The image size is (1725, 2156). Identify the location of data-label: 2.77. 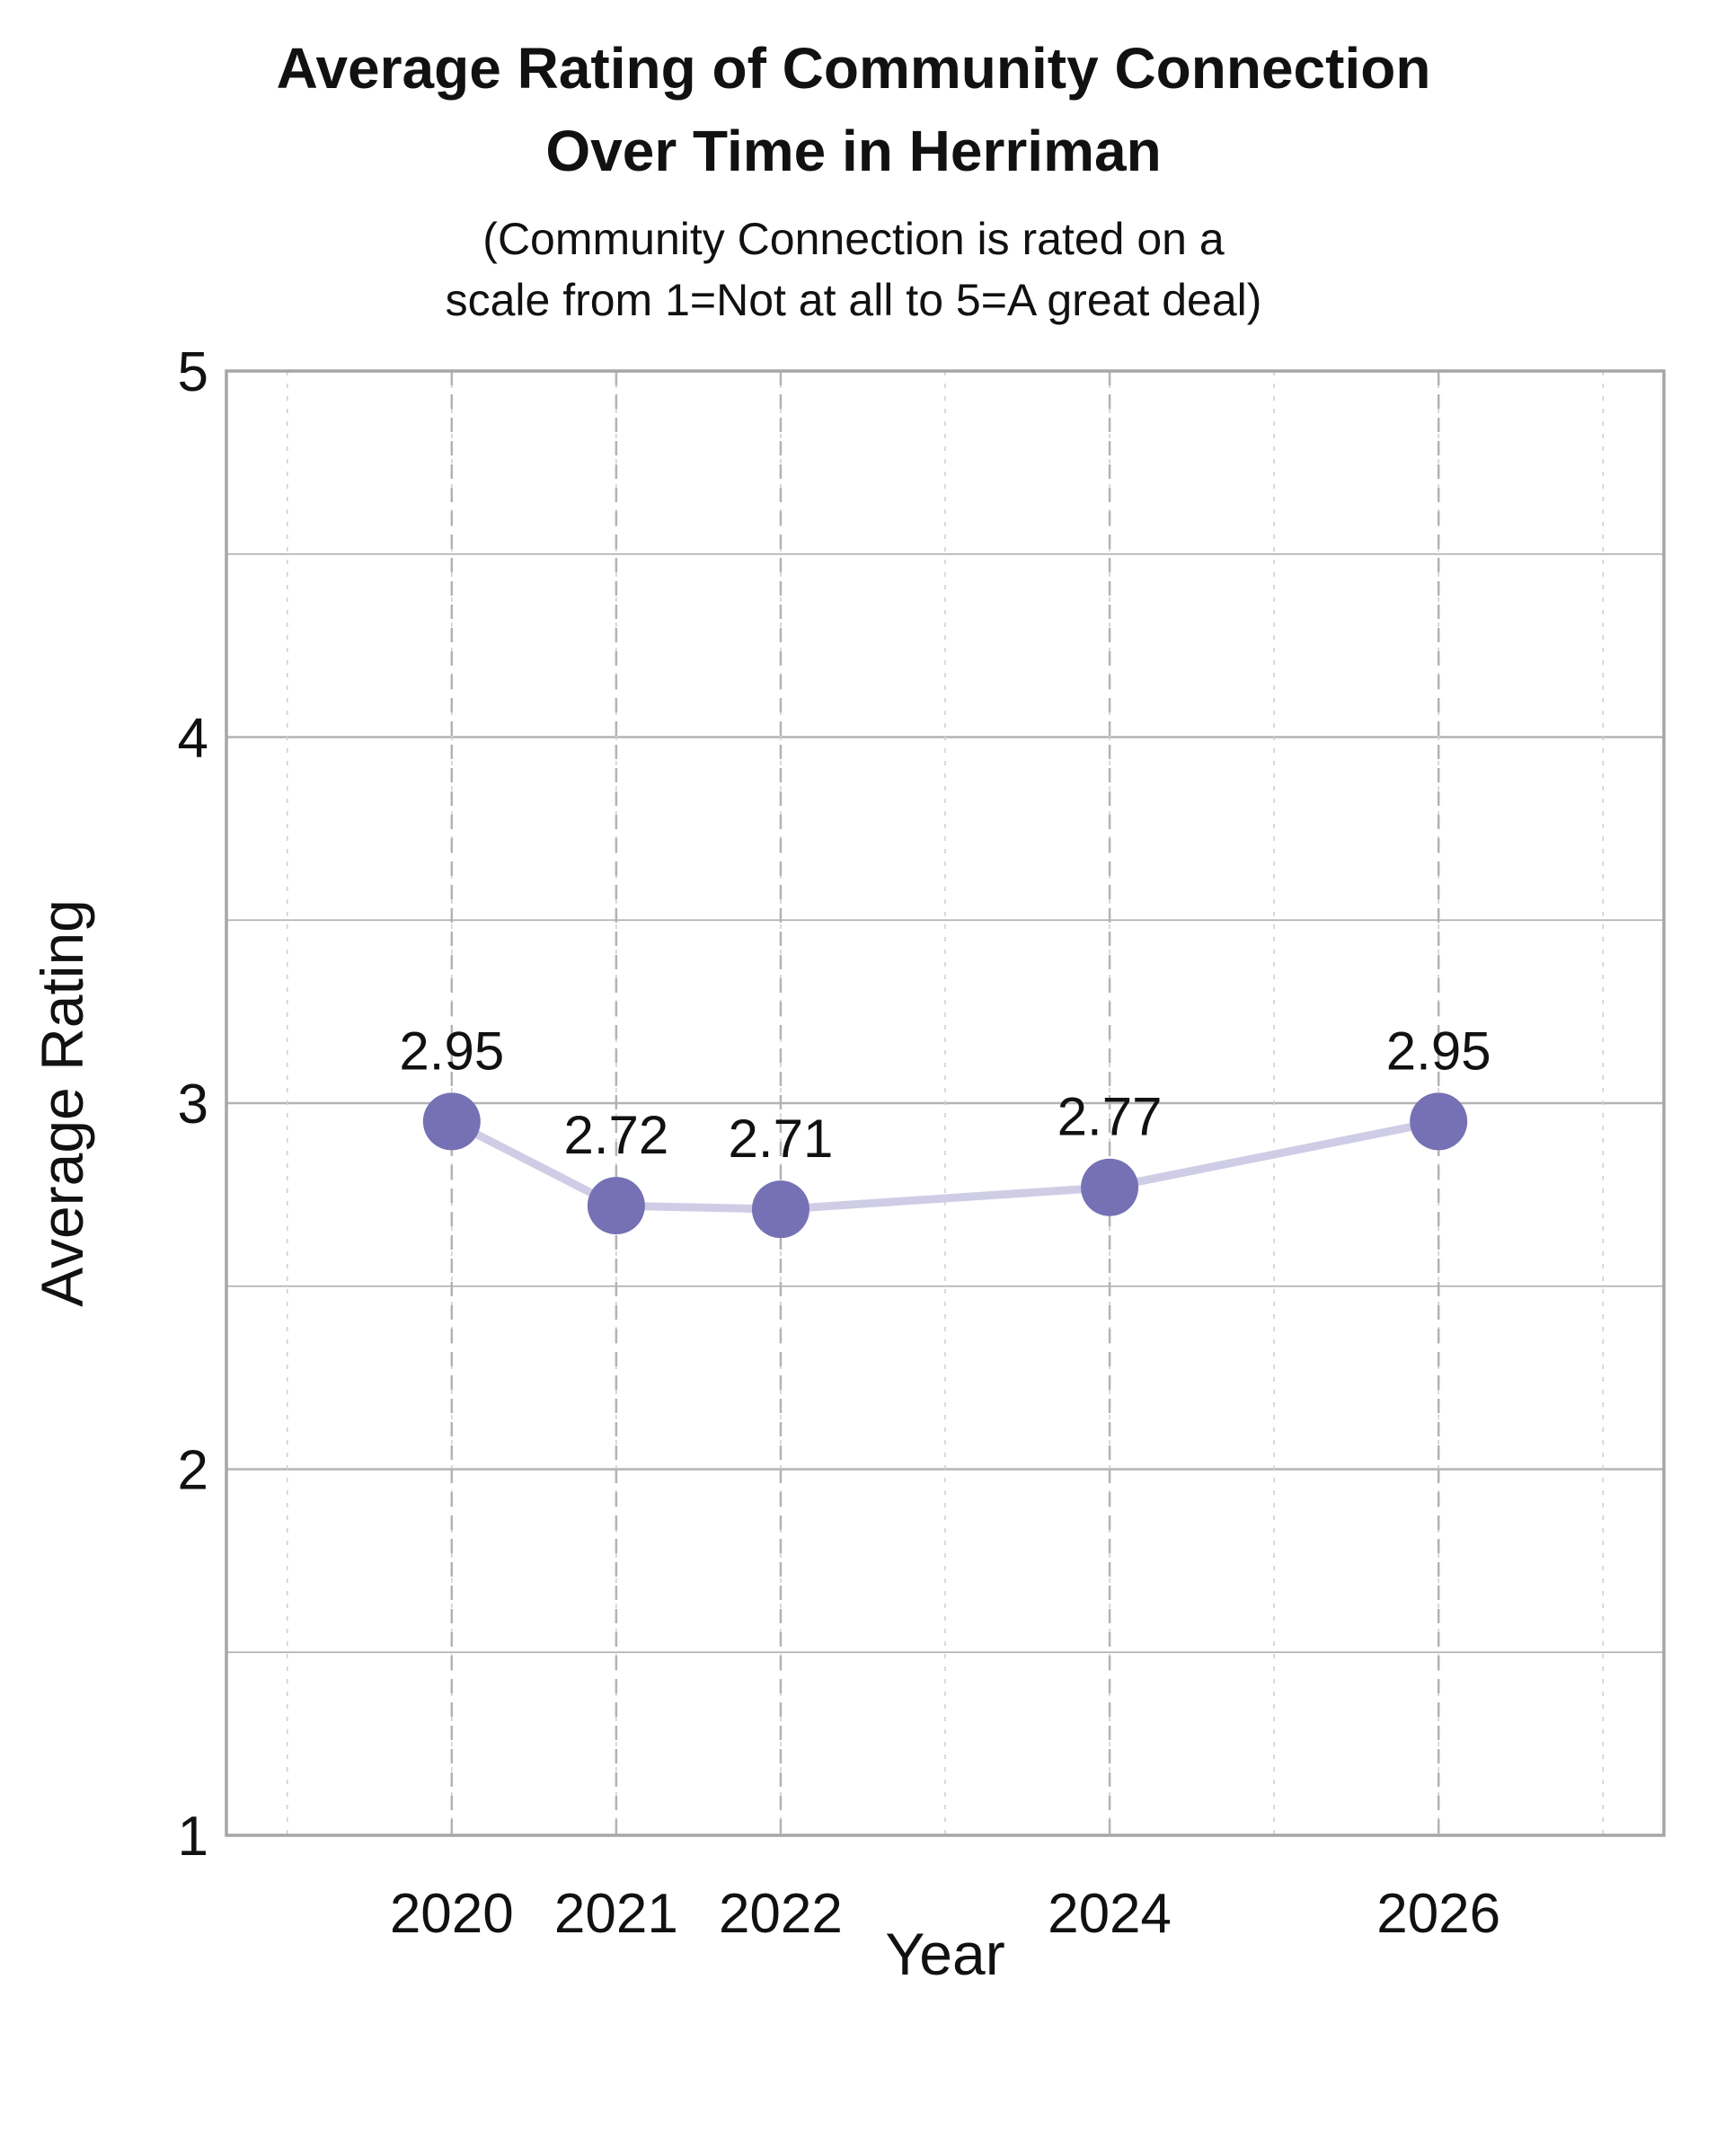
(1110, 1117).